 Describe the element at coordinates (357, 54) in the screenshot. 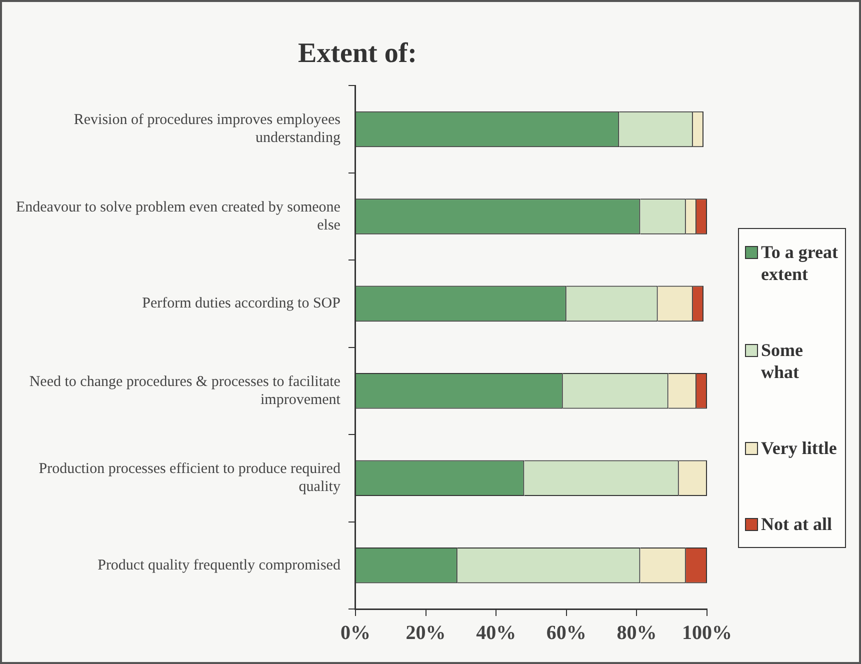

I see `chart-title: Extent of:` at that location.